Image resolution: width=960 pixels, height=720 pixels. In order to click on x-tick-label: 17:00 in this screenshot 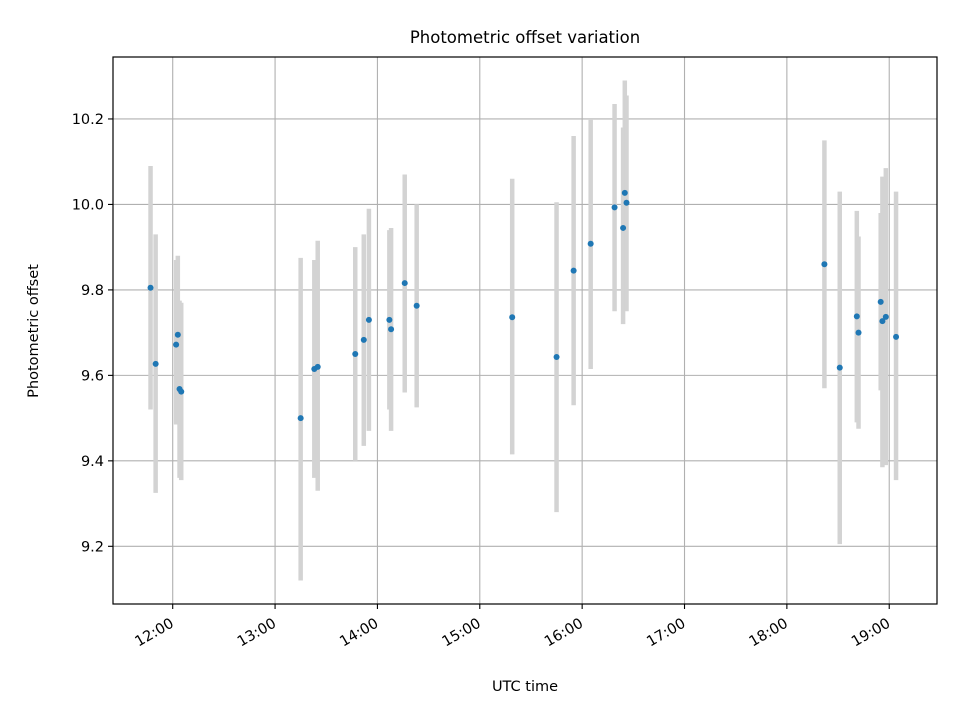, I will do `click(666, 633)`.